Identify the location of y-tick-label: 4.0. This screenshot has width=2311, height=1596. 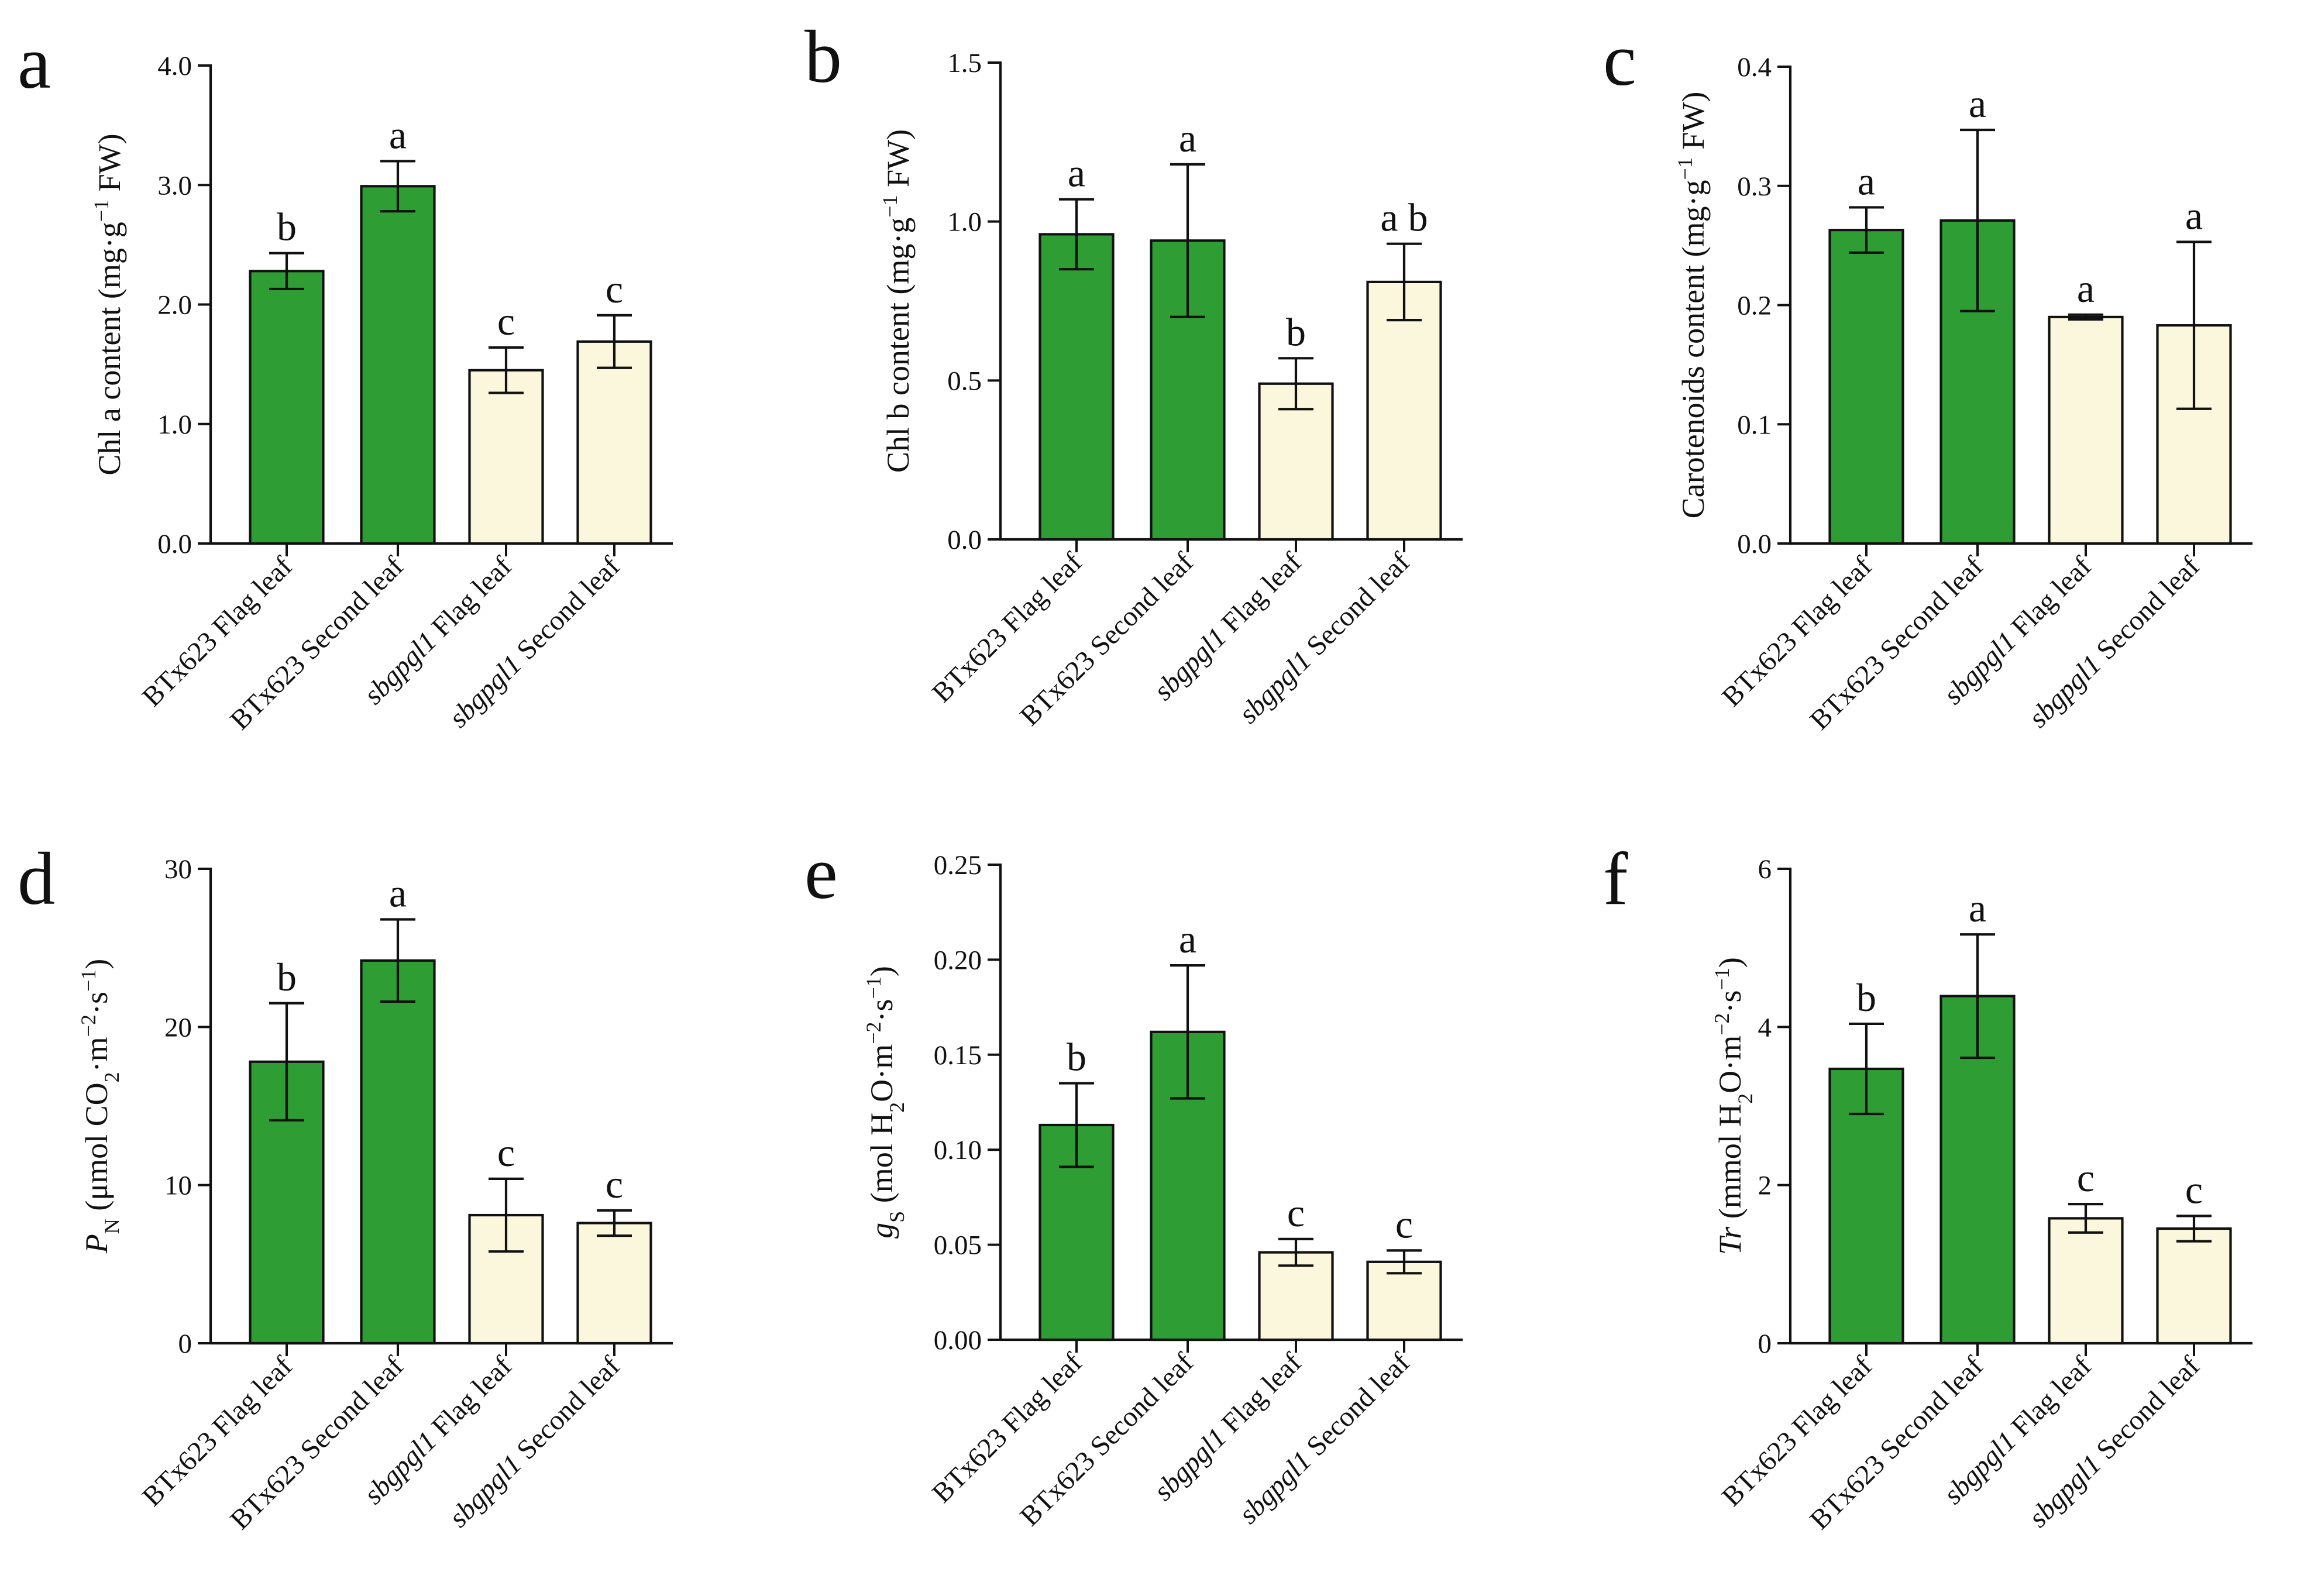
(174, 66).